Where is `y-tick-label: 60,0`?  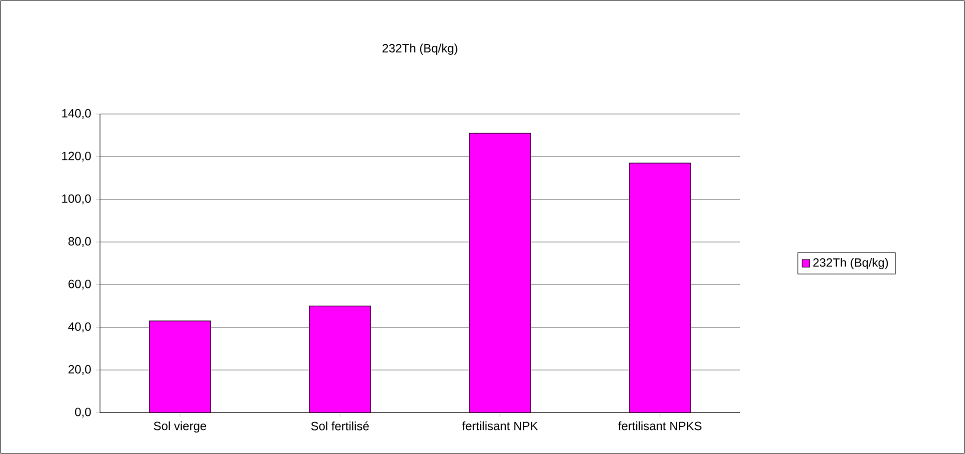
y-tick-label: 60,0 is located at coordinates (79, 285).